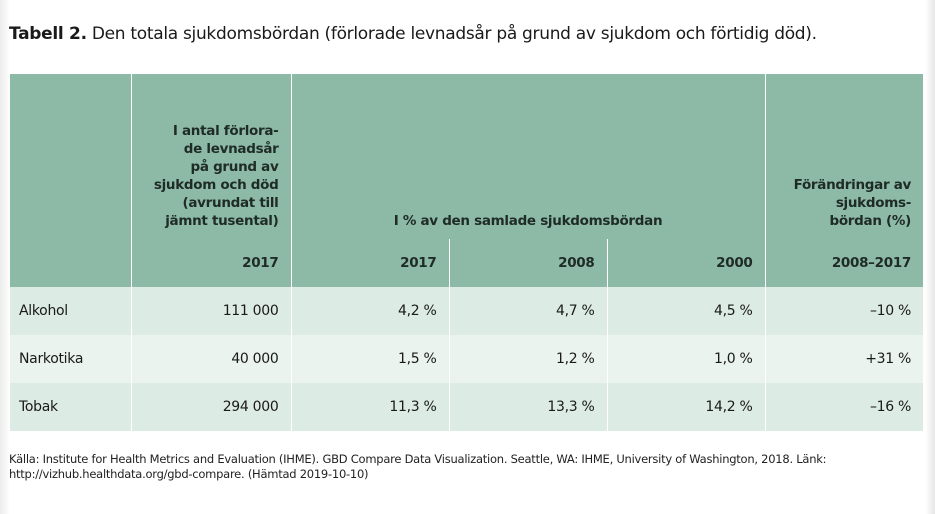 The width and height of the screenshot is (935, 514). I want to click on row-label: Tobak, so click(71, 407).